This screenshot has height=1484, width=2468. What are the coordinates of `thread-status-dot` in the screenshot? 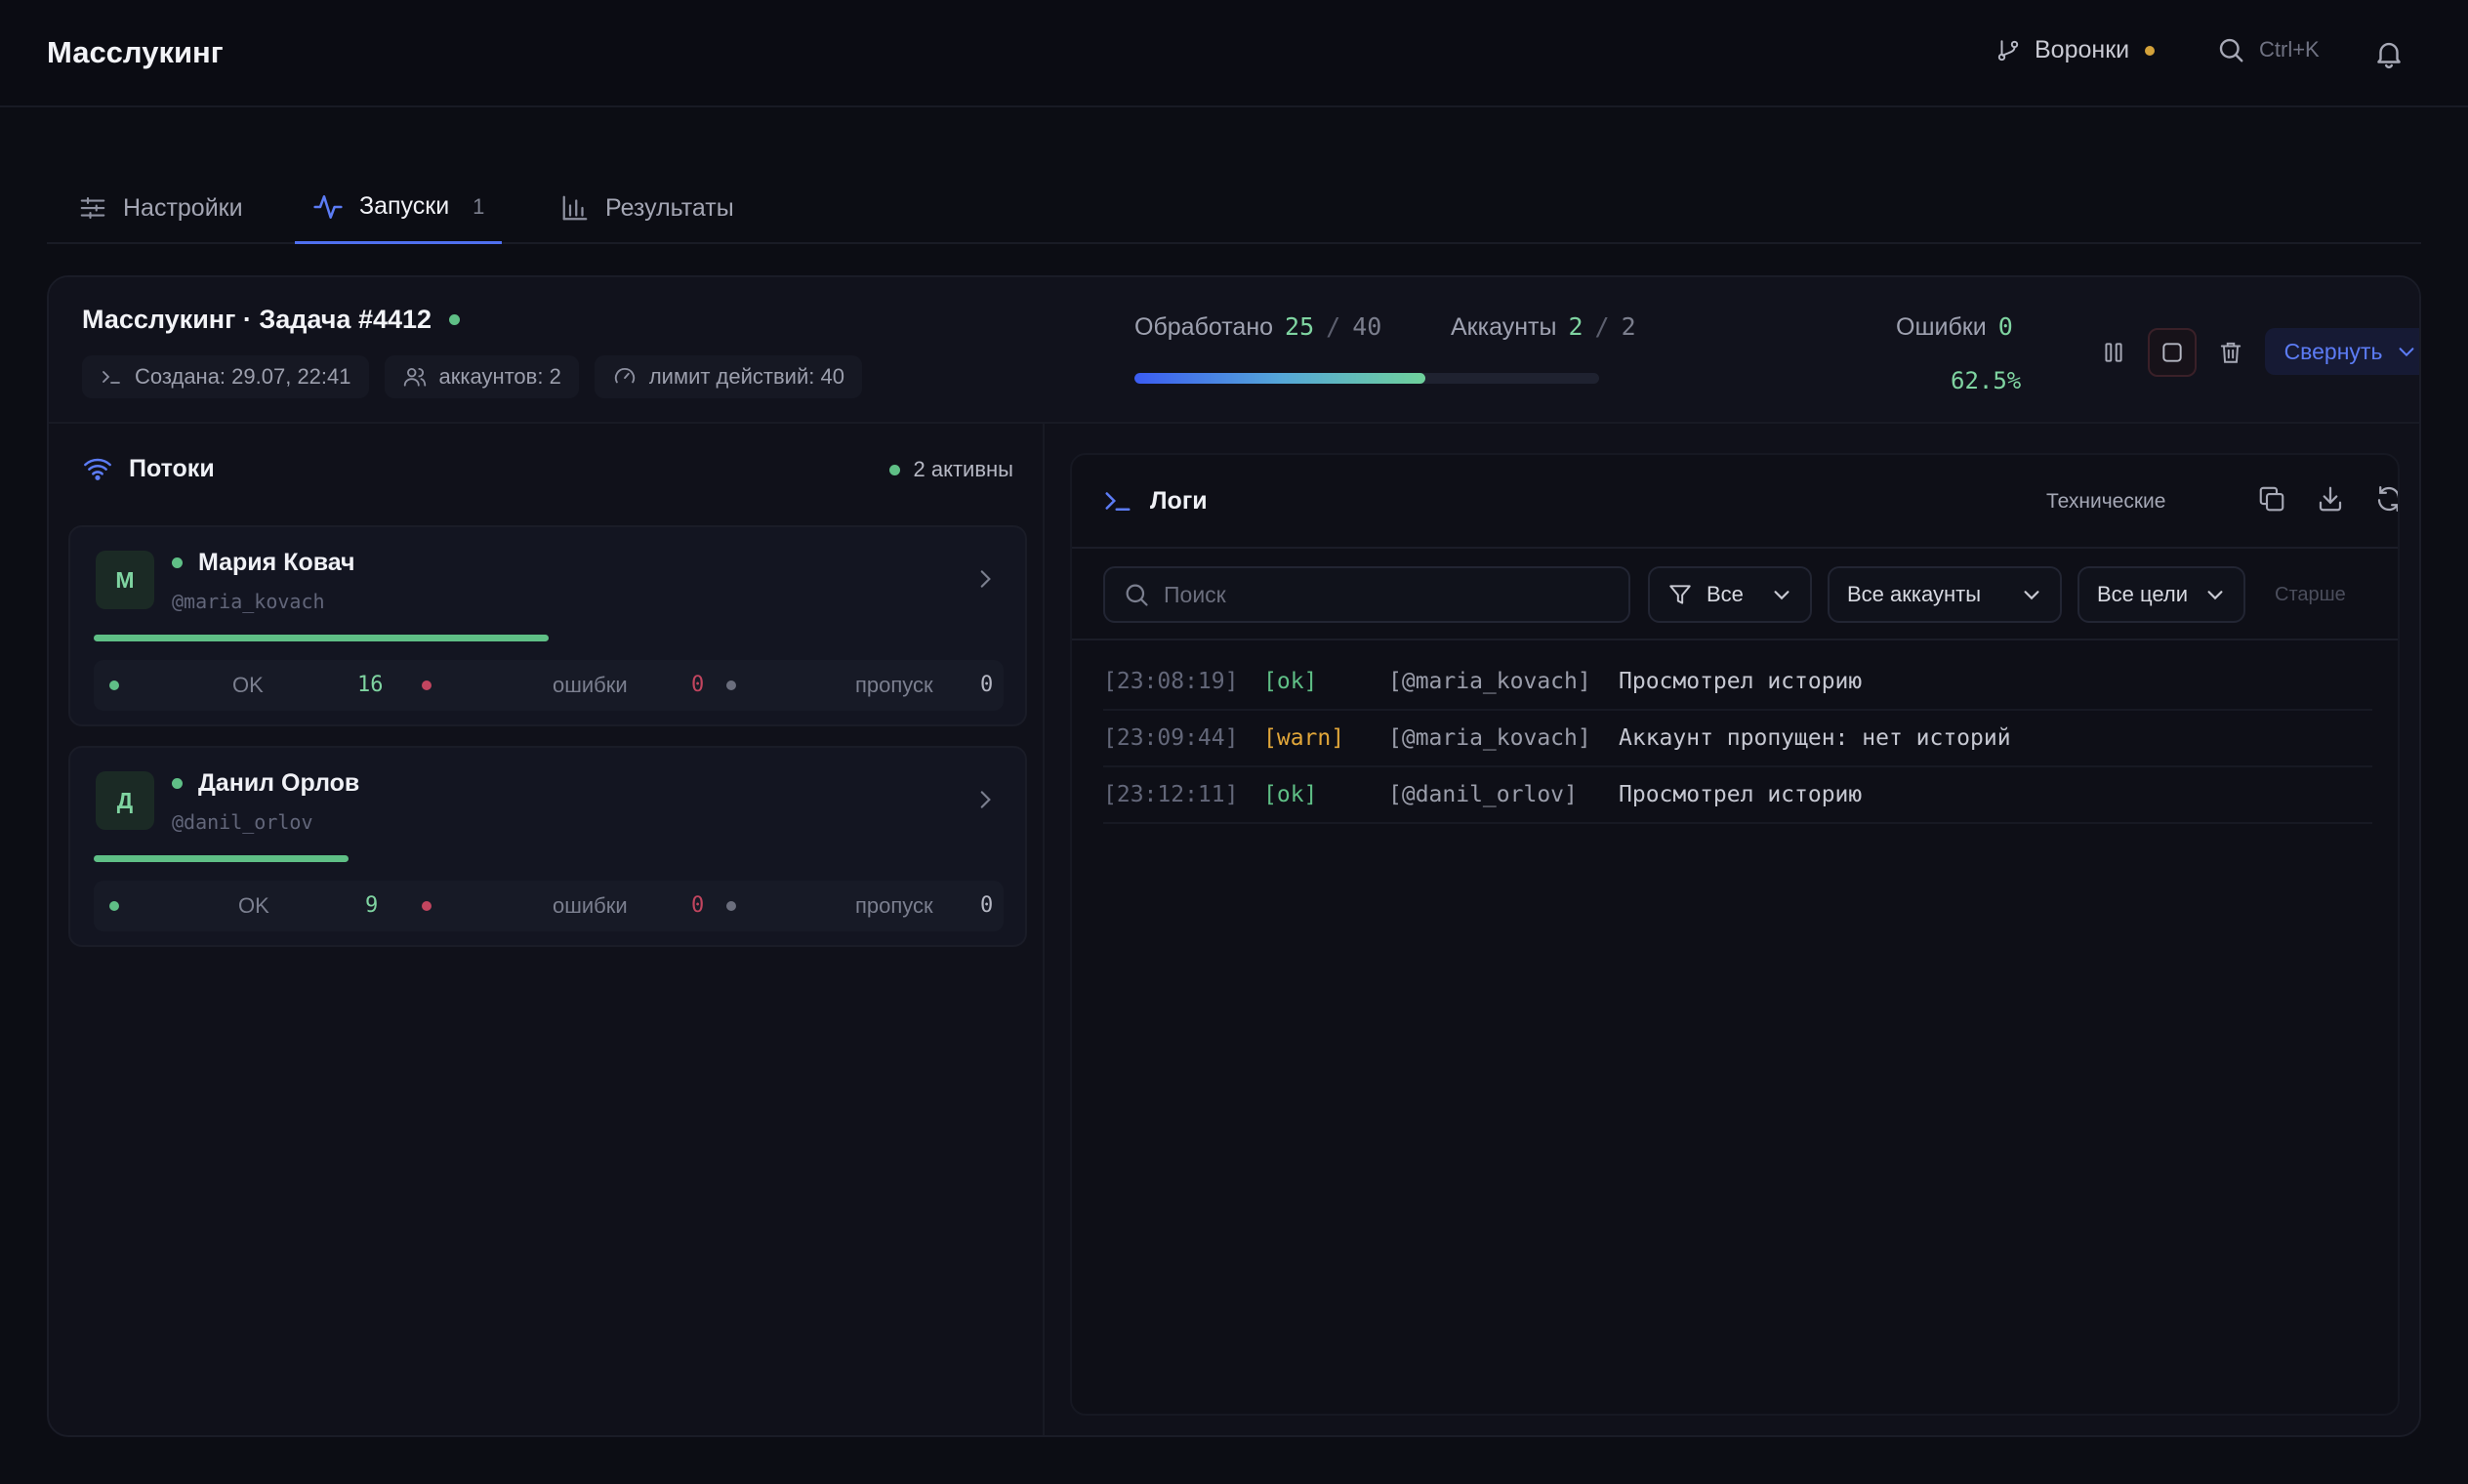 It's located at (177, 562).